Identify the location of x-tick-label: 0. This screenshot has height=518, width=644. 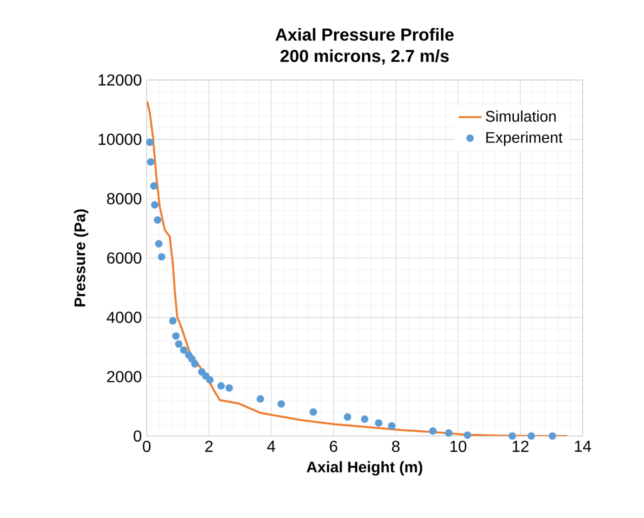
(146, 446).